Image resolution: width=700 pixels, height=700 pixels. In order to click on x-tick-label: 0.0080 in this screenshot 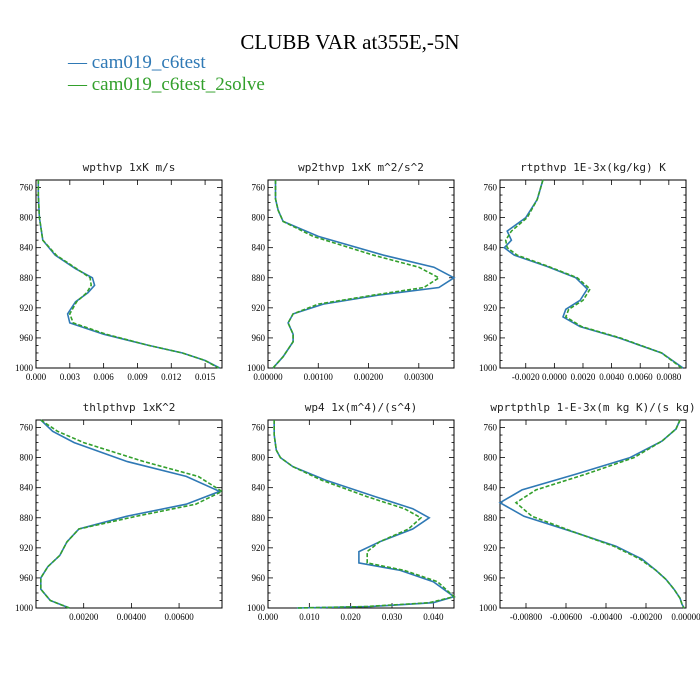, I will do `click(668, 377)`.